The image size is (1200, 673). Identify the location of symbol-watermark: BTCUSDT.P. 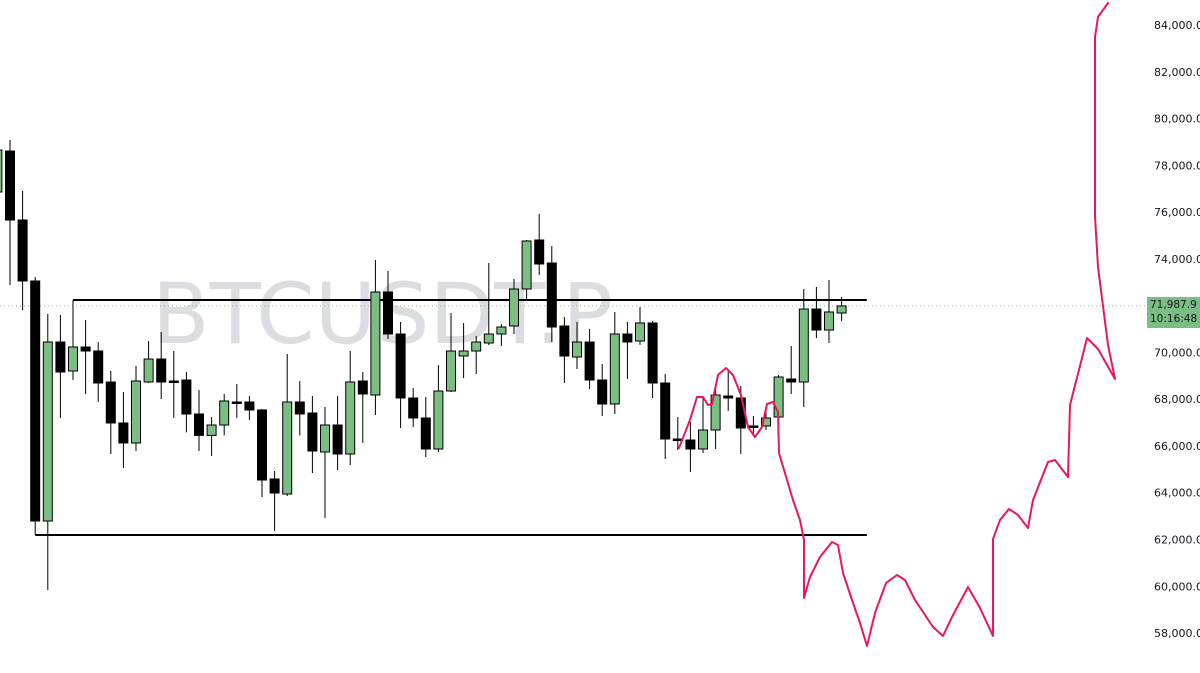
(382, 314).